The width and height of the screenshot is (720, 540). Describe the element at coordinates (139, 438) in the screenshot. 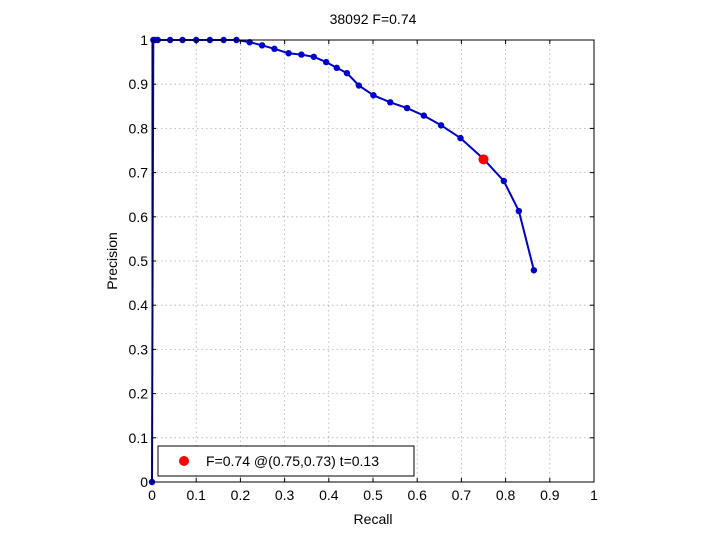

I see `y-tick-label: 0.1` at that location.